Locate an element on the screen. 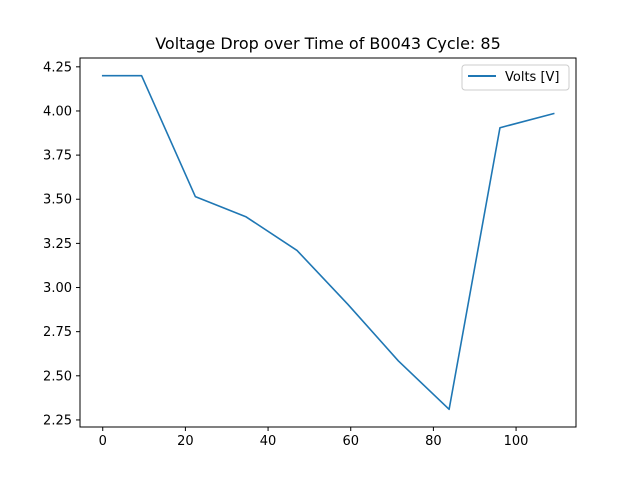  y-tick-label: 4.00 is located at coordinates (57, 111).